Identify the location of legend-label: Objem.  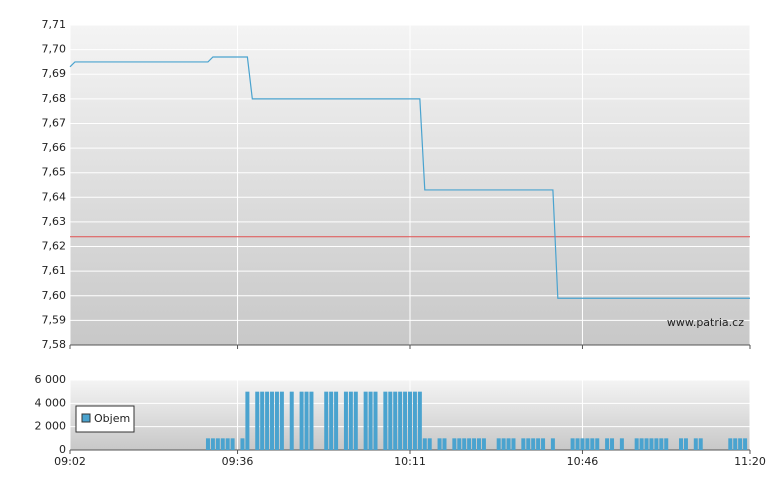
(112, 418).